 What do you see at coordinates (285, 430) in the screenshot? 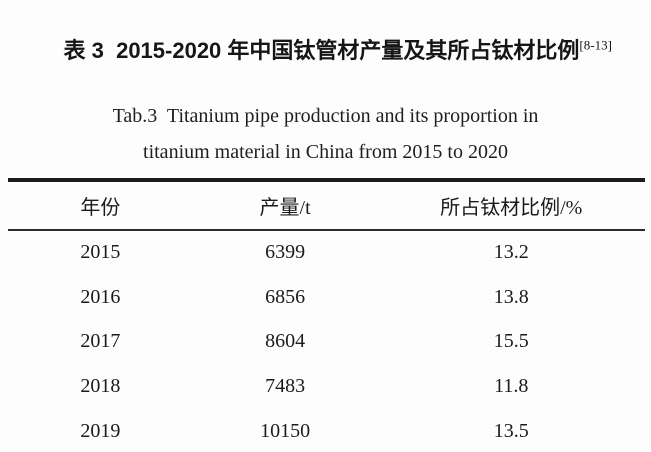
I see `cell-production: 10150` at bounding box center [285, 430].